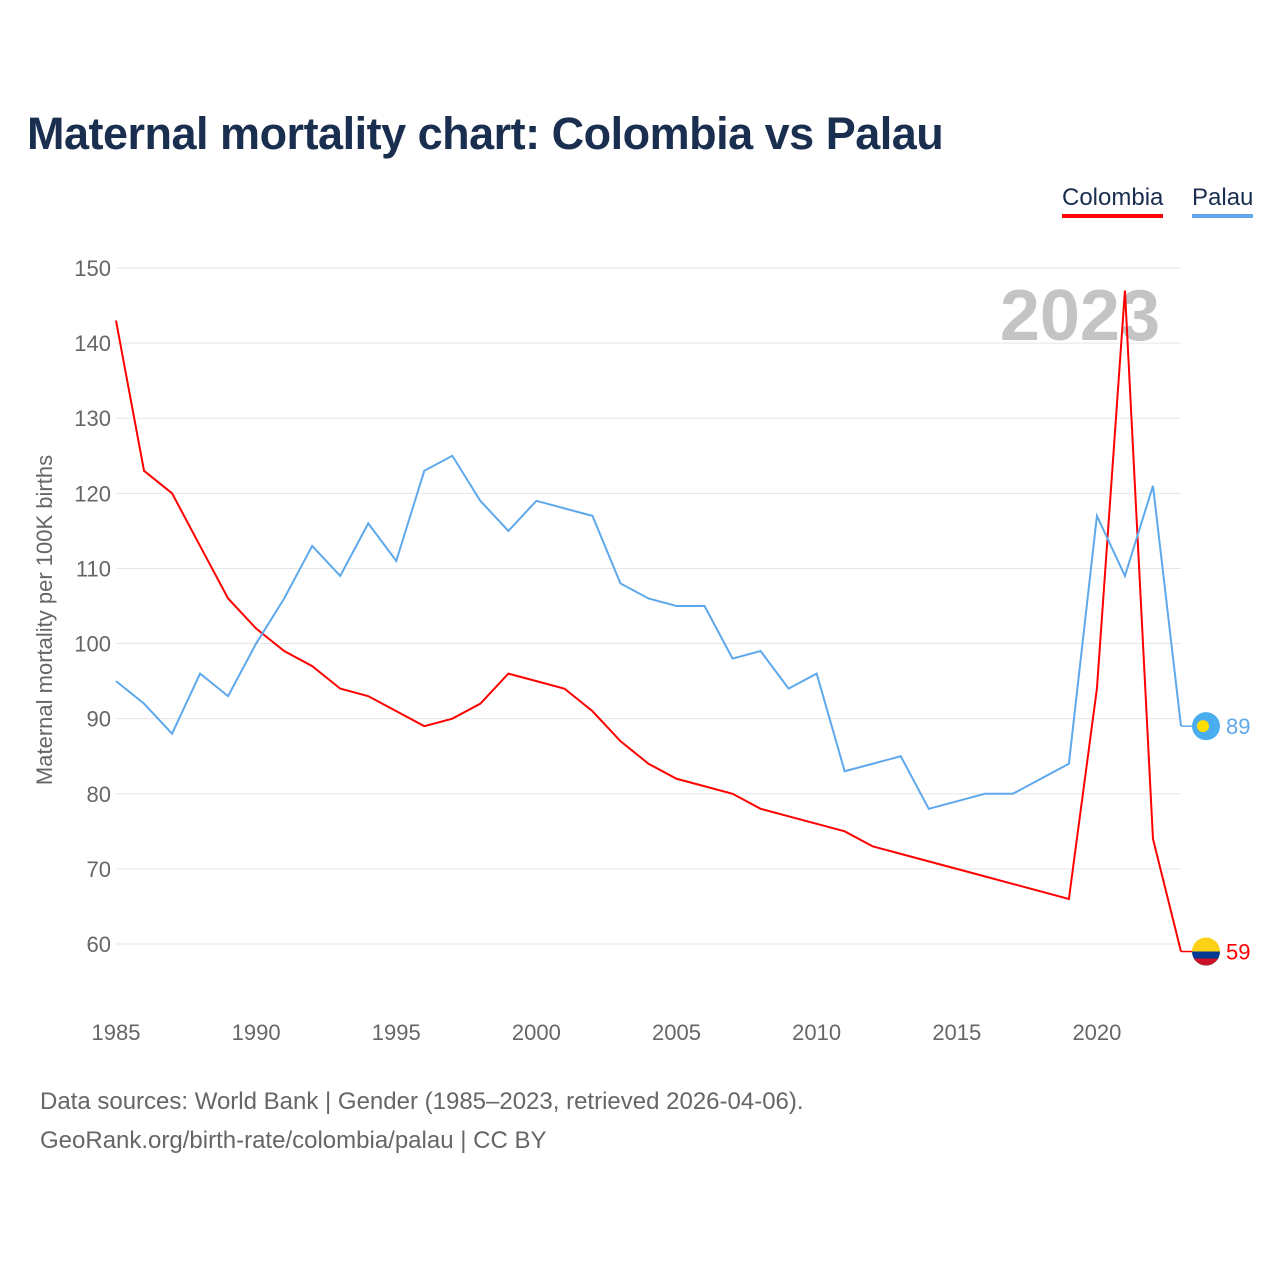 The image size is (1280, 1280). I want to click on x-tick-label: 2005, so click(676, 1032).